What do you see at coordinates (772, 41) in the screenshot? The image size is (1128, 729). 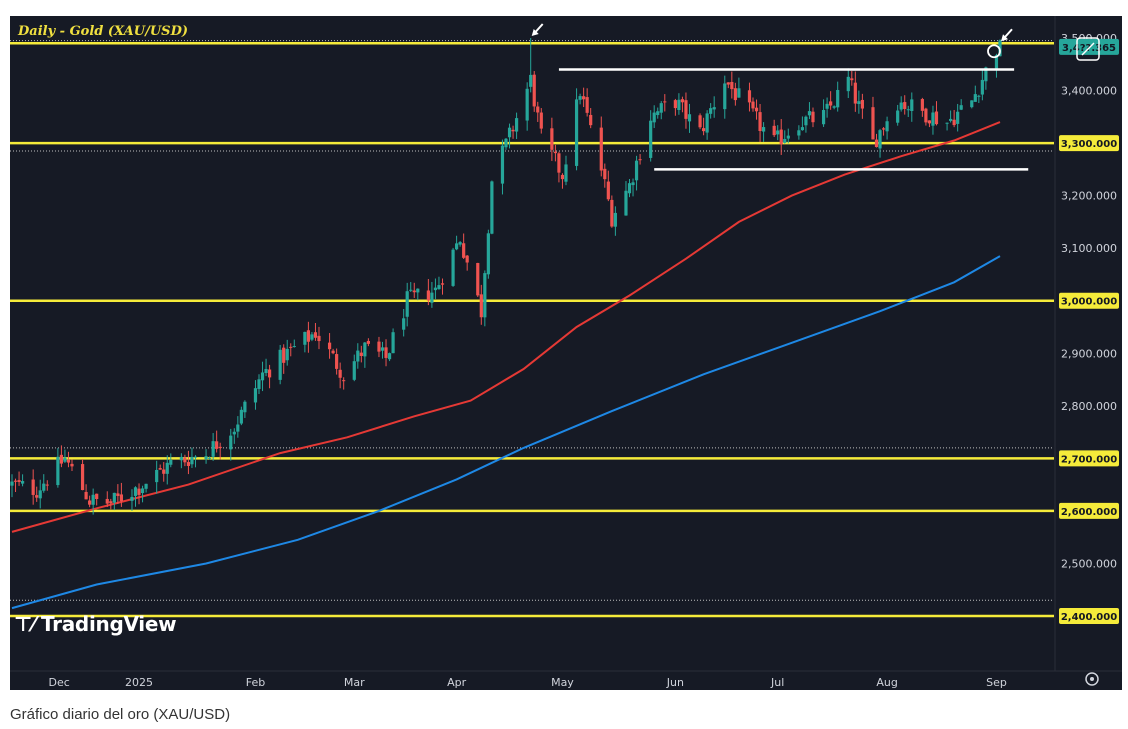 I see `markers` at bounding box center [772, 41].